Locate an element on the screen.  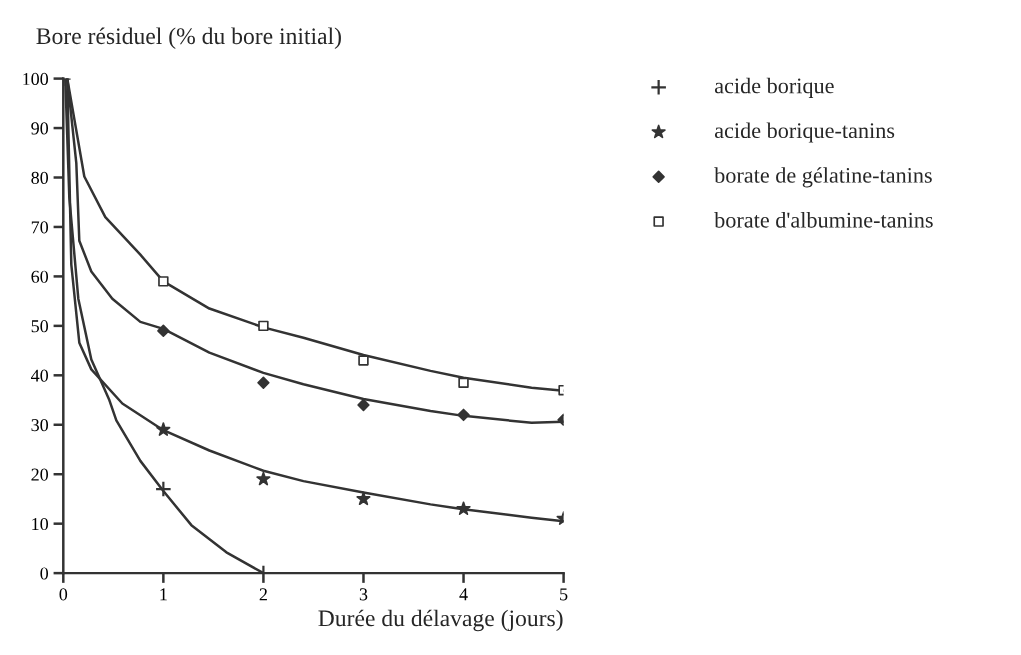
legend-label: acide borique-tanins is located at coordinates (804, 132).